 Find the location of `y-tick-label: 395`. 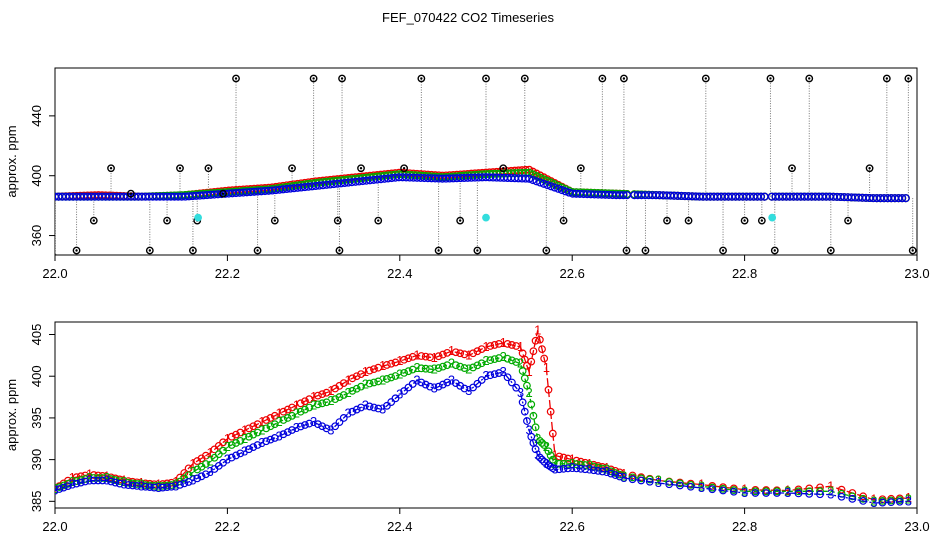

y-tick-label: 395 is located at coordinates (36, 418).